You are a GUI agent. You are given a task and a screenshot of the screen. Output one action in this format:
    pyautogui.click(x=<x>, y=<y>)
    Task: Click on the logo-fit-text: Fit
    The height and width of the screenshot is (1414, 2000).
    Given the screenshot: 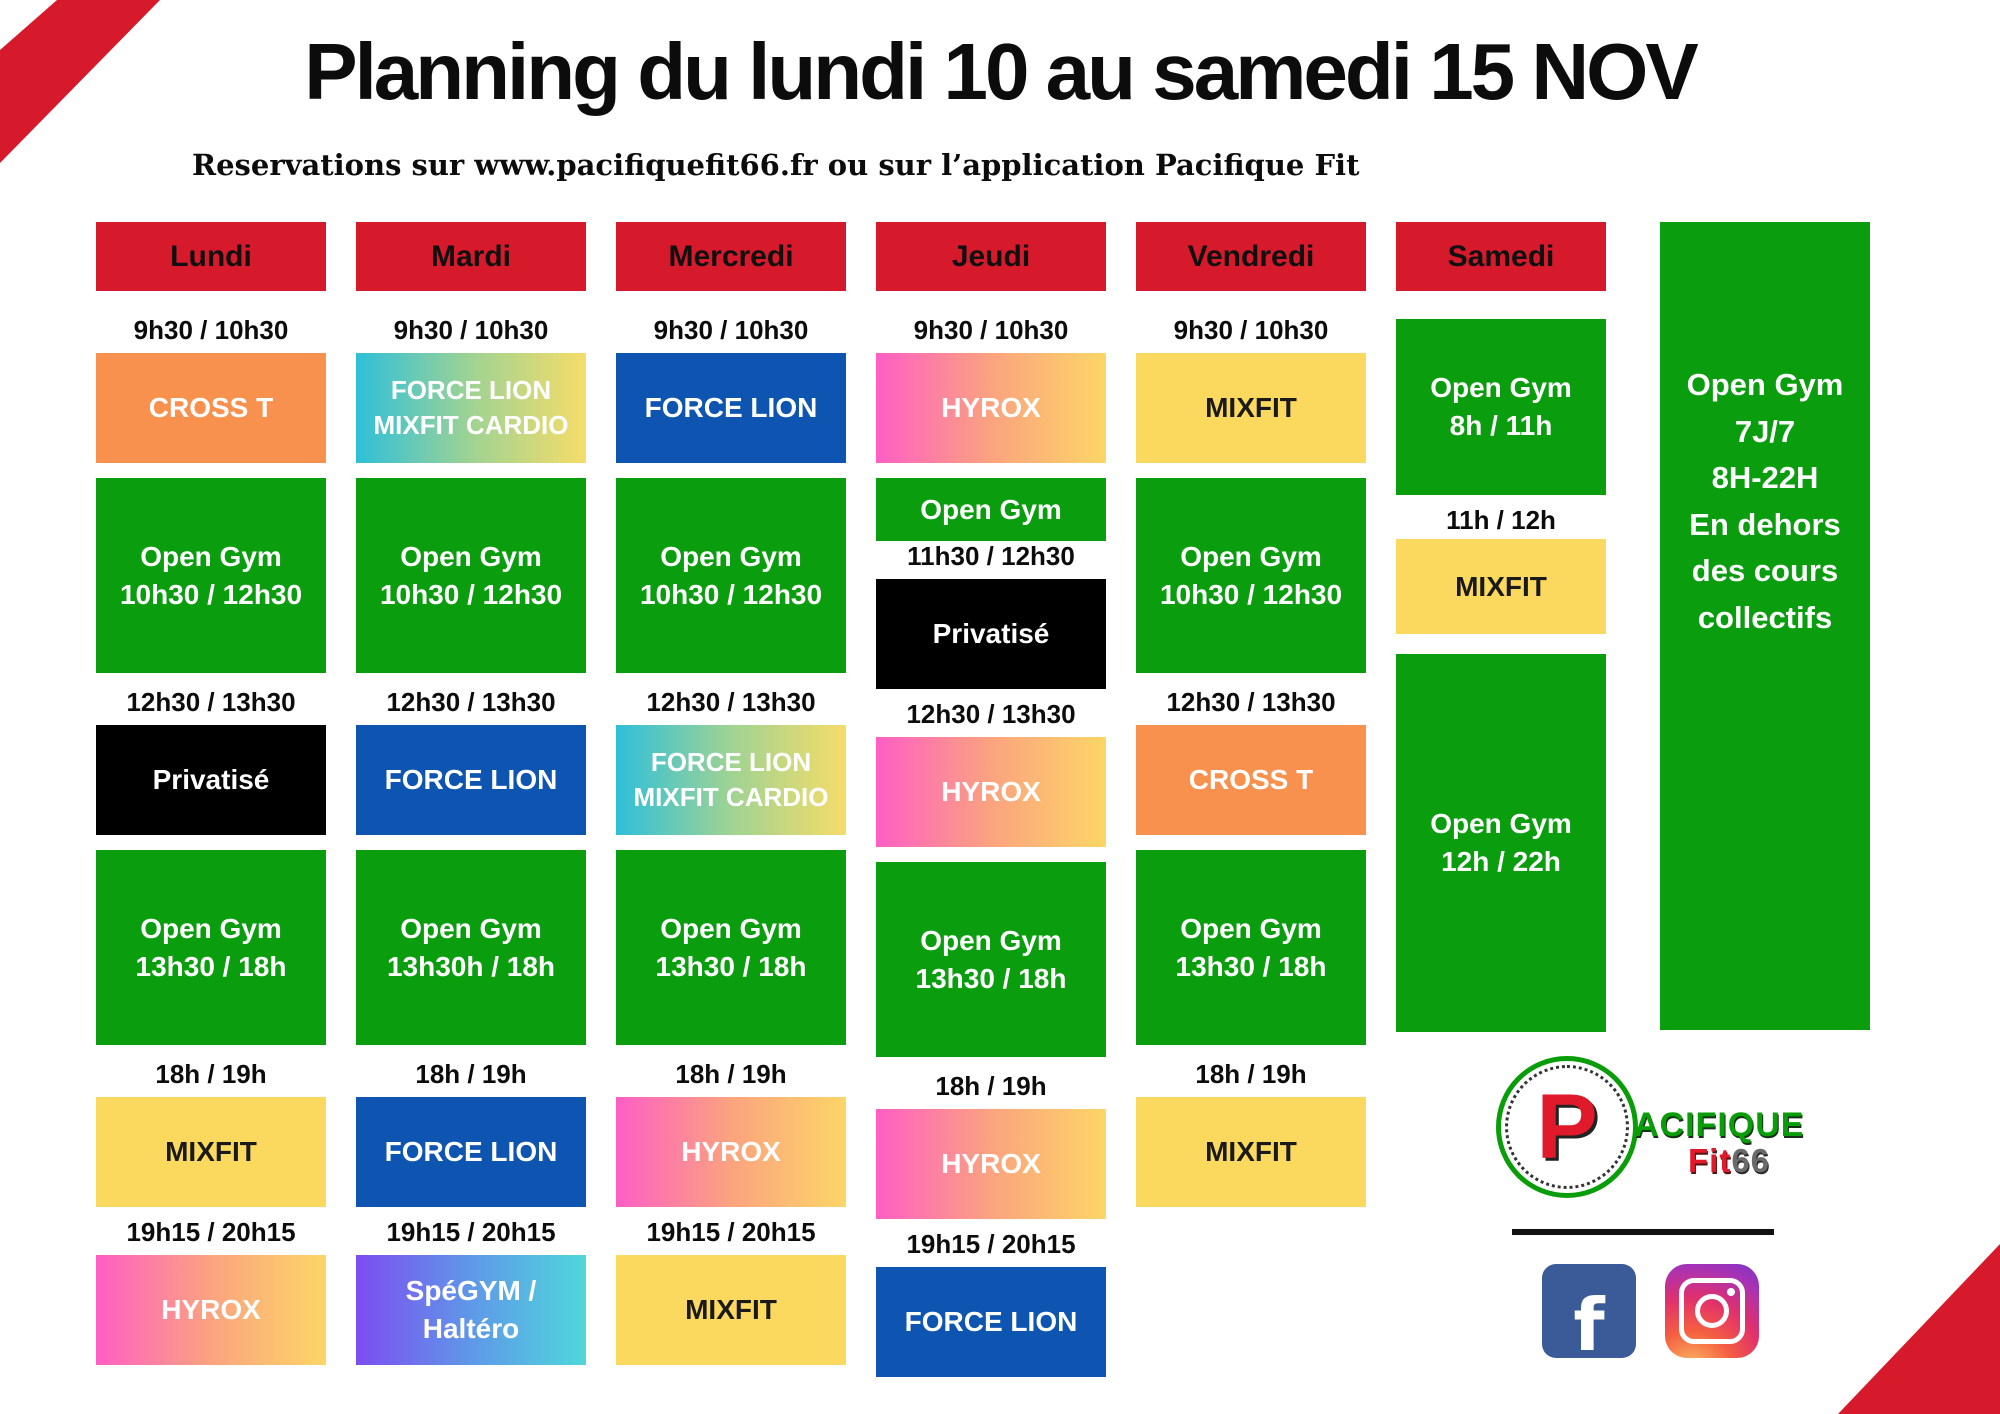 What is the action you would take?
    pyautogui.click(x=1710, y=1160)
    